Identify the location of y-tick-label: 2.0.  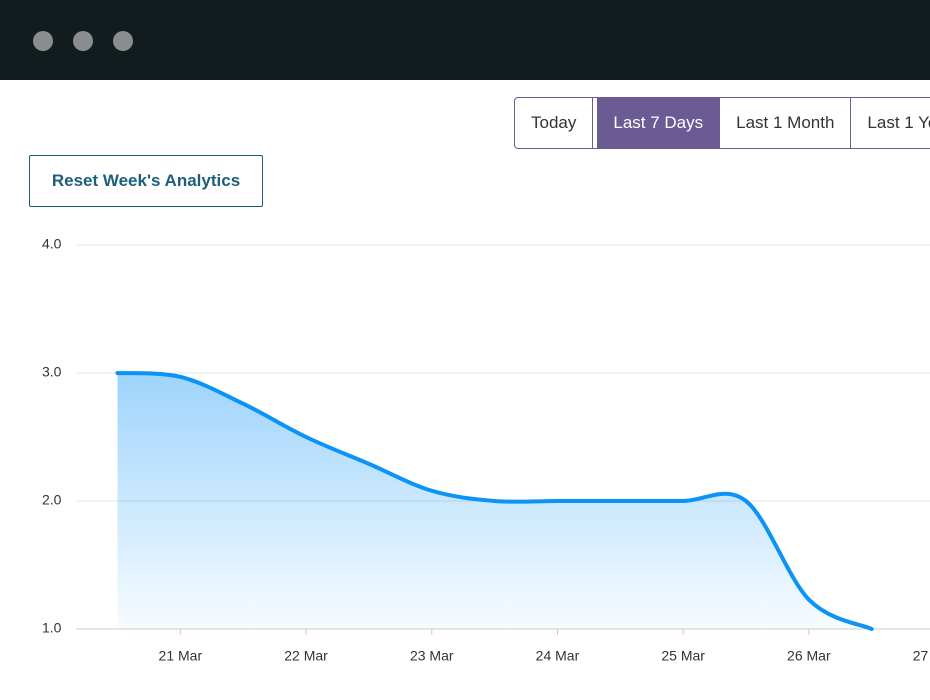
(52, 500).